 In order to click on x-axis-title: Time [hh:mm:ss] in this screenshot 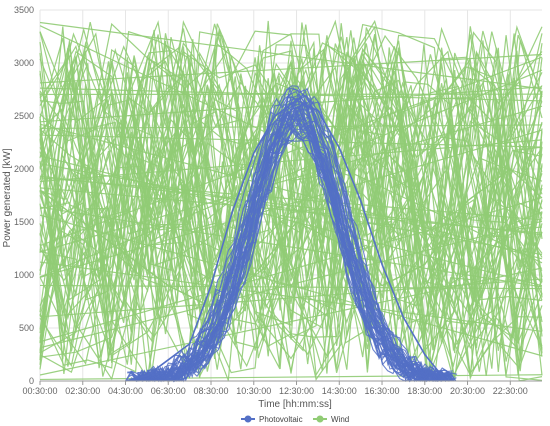, I will do `click(295, 404)`.